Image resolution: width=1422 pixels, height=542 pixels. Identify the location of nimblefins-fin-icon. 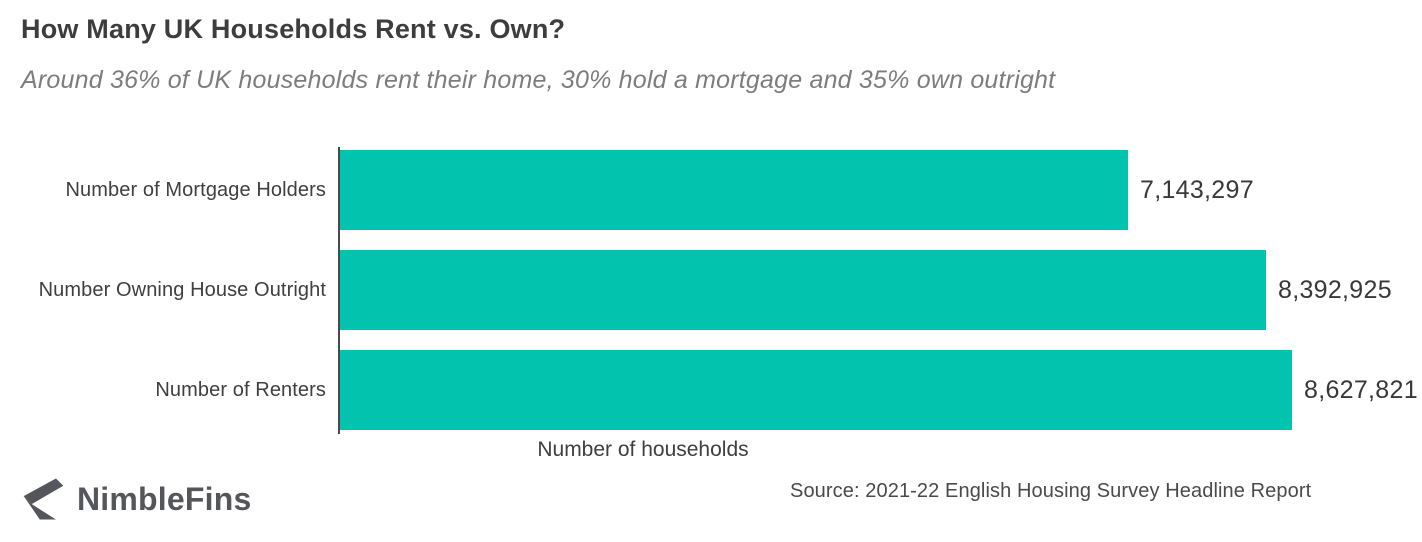
(42, 499).